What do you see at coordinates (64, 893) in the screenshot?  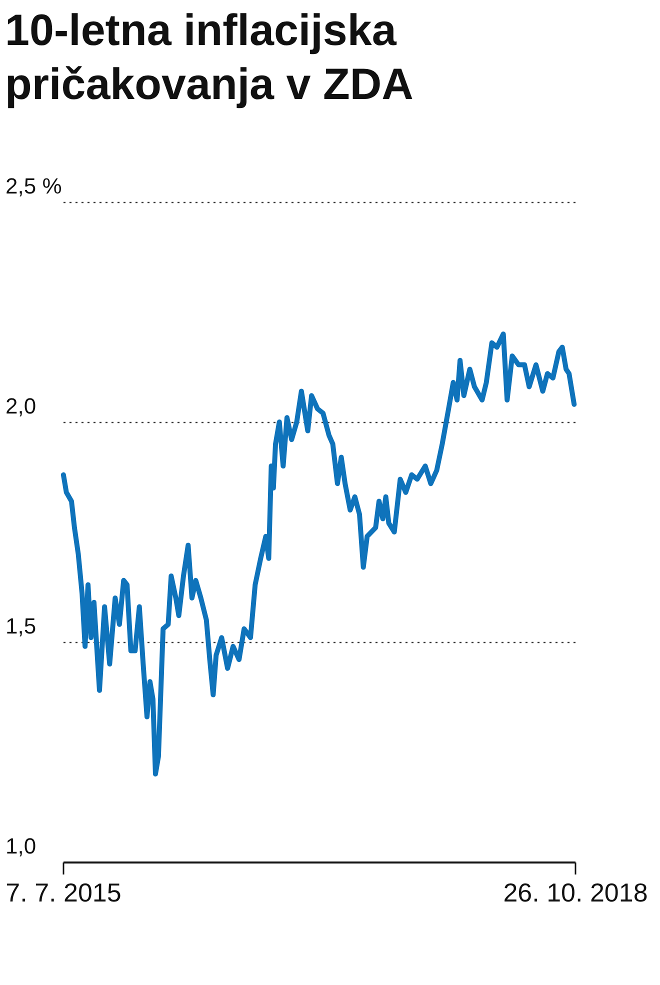 I see `x-tick-label: 7. 7. 2015` at bounding box center [64, 893].